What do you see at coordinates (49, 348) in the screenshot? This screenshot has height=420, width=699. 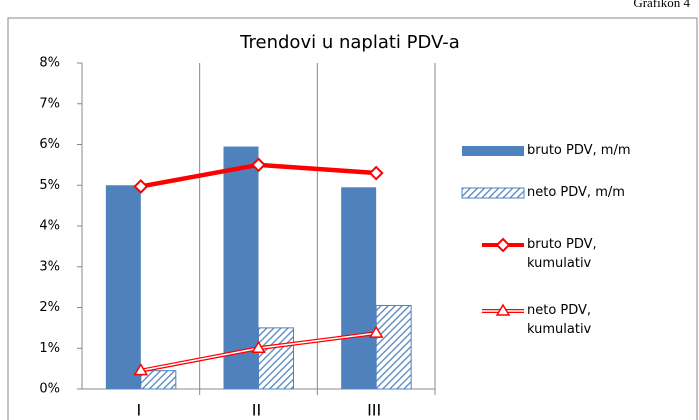 I see `y-tick-label: 1%` at bounding box center [49, 348].